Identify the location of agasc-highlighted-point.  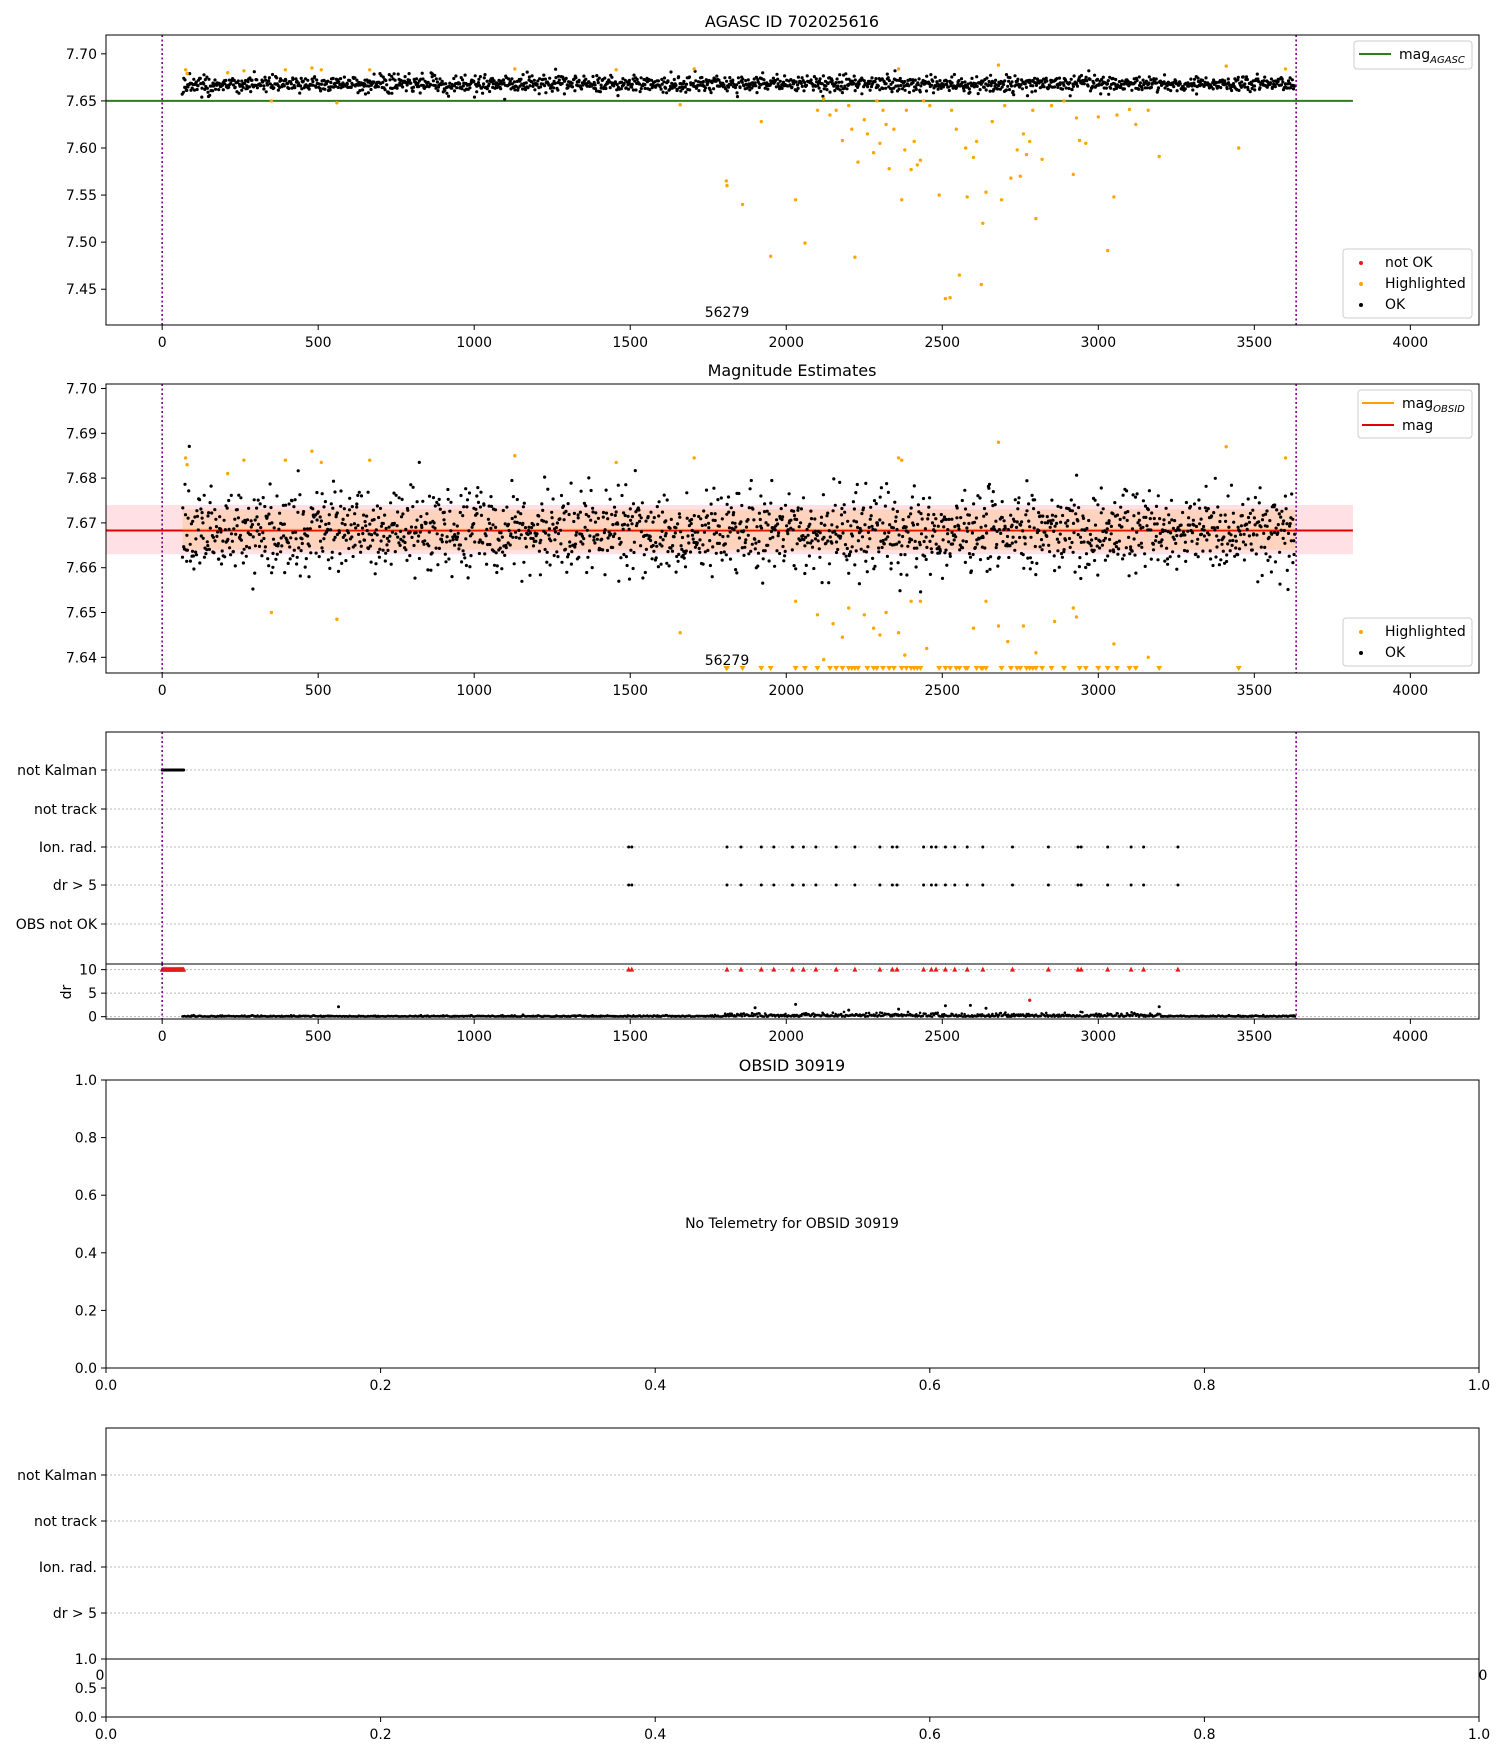
(867, 134).